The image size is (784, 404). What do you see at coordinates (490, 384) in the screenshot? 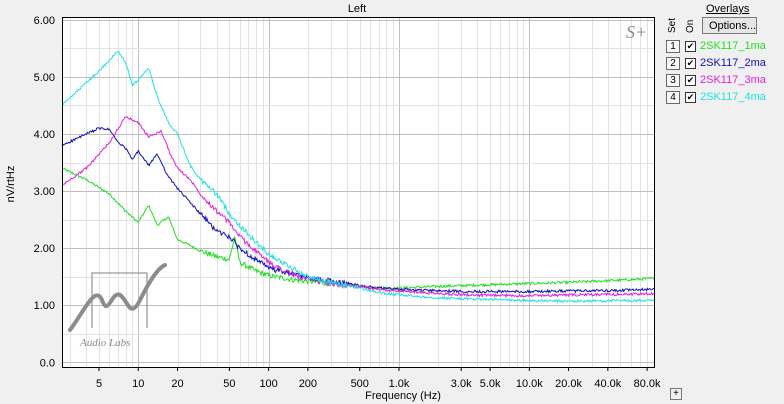
I see `x-tick-label: 5.0k` at bounding box center [490, 384].